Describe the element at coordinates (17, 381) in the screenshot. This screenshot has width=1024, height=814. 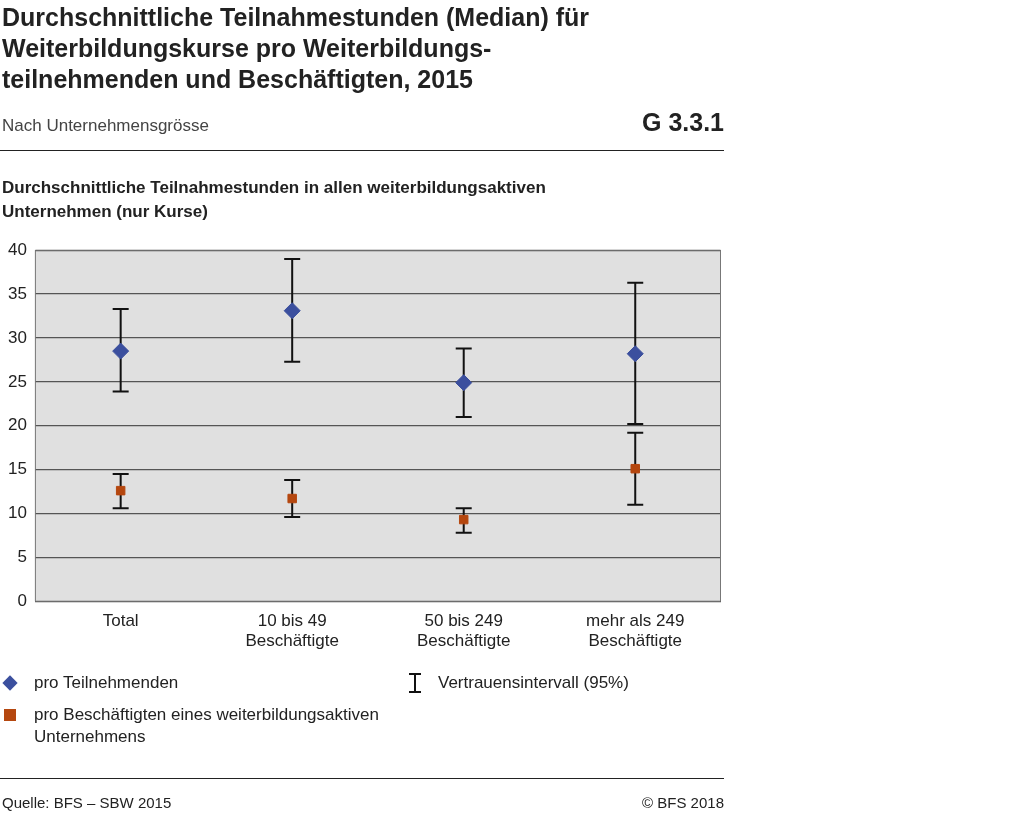
I see `y-tick-label: 25` at that location.